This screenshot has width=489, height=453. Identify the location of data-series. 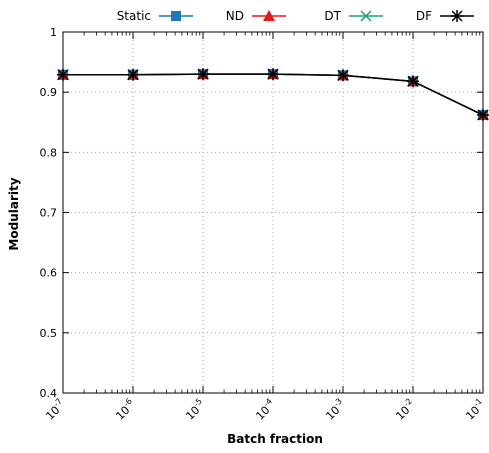
(273, 95).